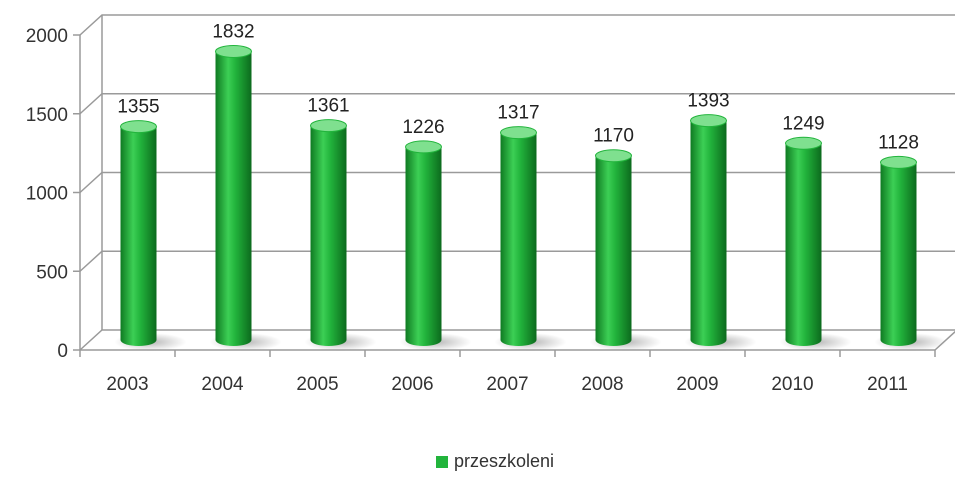 Image resolution: width=955 pixels, height=477 pixels. I want to click on data-label: 1361, so click(328, 106).